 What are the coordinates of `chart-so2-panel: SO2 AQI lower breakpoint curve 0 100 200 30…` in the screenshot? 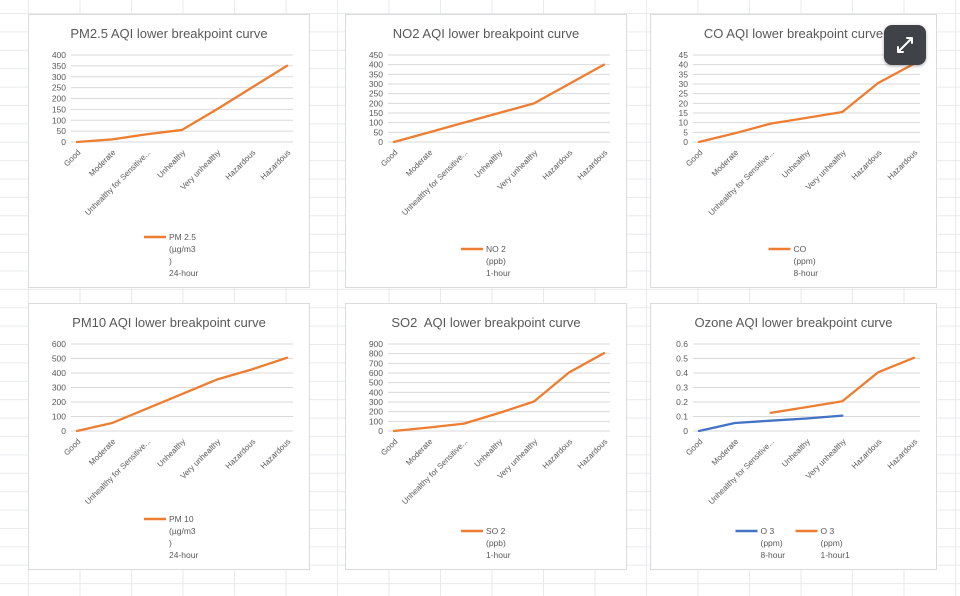 It's located at (486, 436).